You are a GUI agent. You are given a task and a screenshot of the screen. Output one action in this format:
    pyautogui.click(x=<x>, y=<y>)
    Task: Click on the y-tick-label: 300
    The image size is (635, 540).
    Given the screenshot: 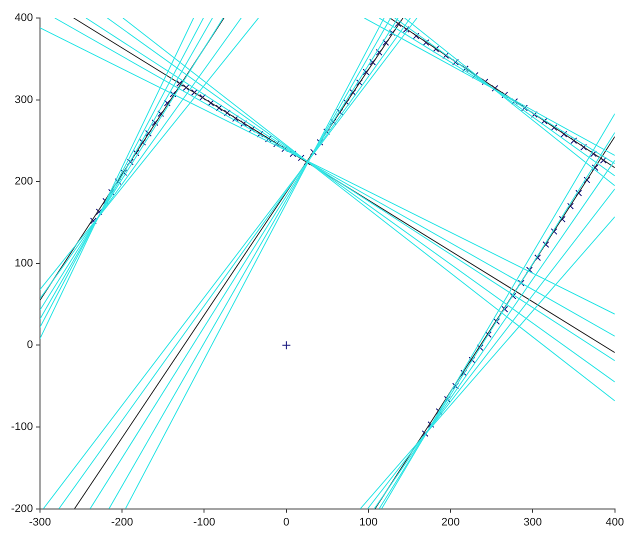 What is the action you would take?
    pyautogui.click(x=24, y=100)
    